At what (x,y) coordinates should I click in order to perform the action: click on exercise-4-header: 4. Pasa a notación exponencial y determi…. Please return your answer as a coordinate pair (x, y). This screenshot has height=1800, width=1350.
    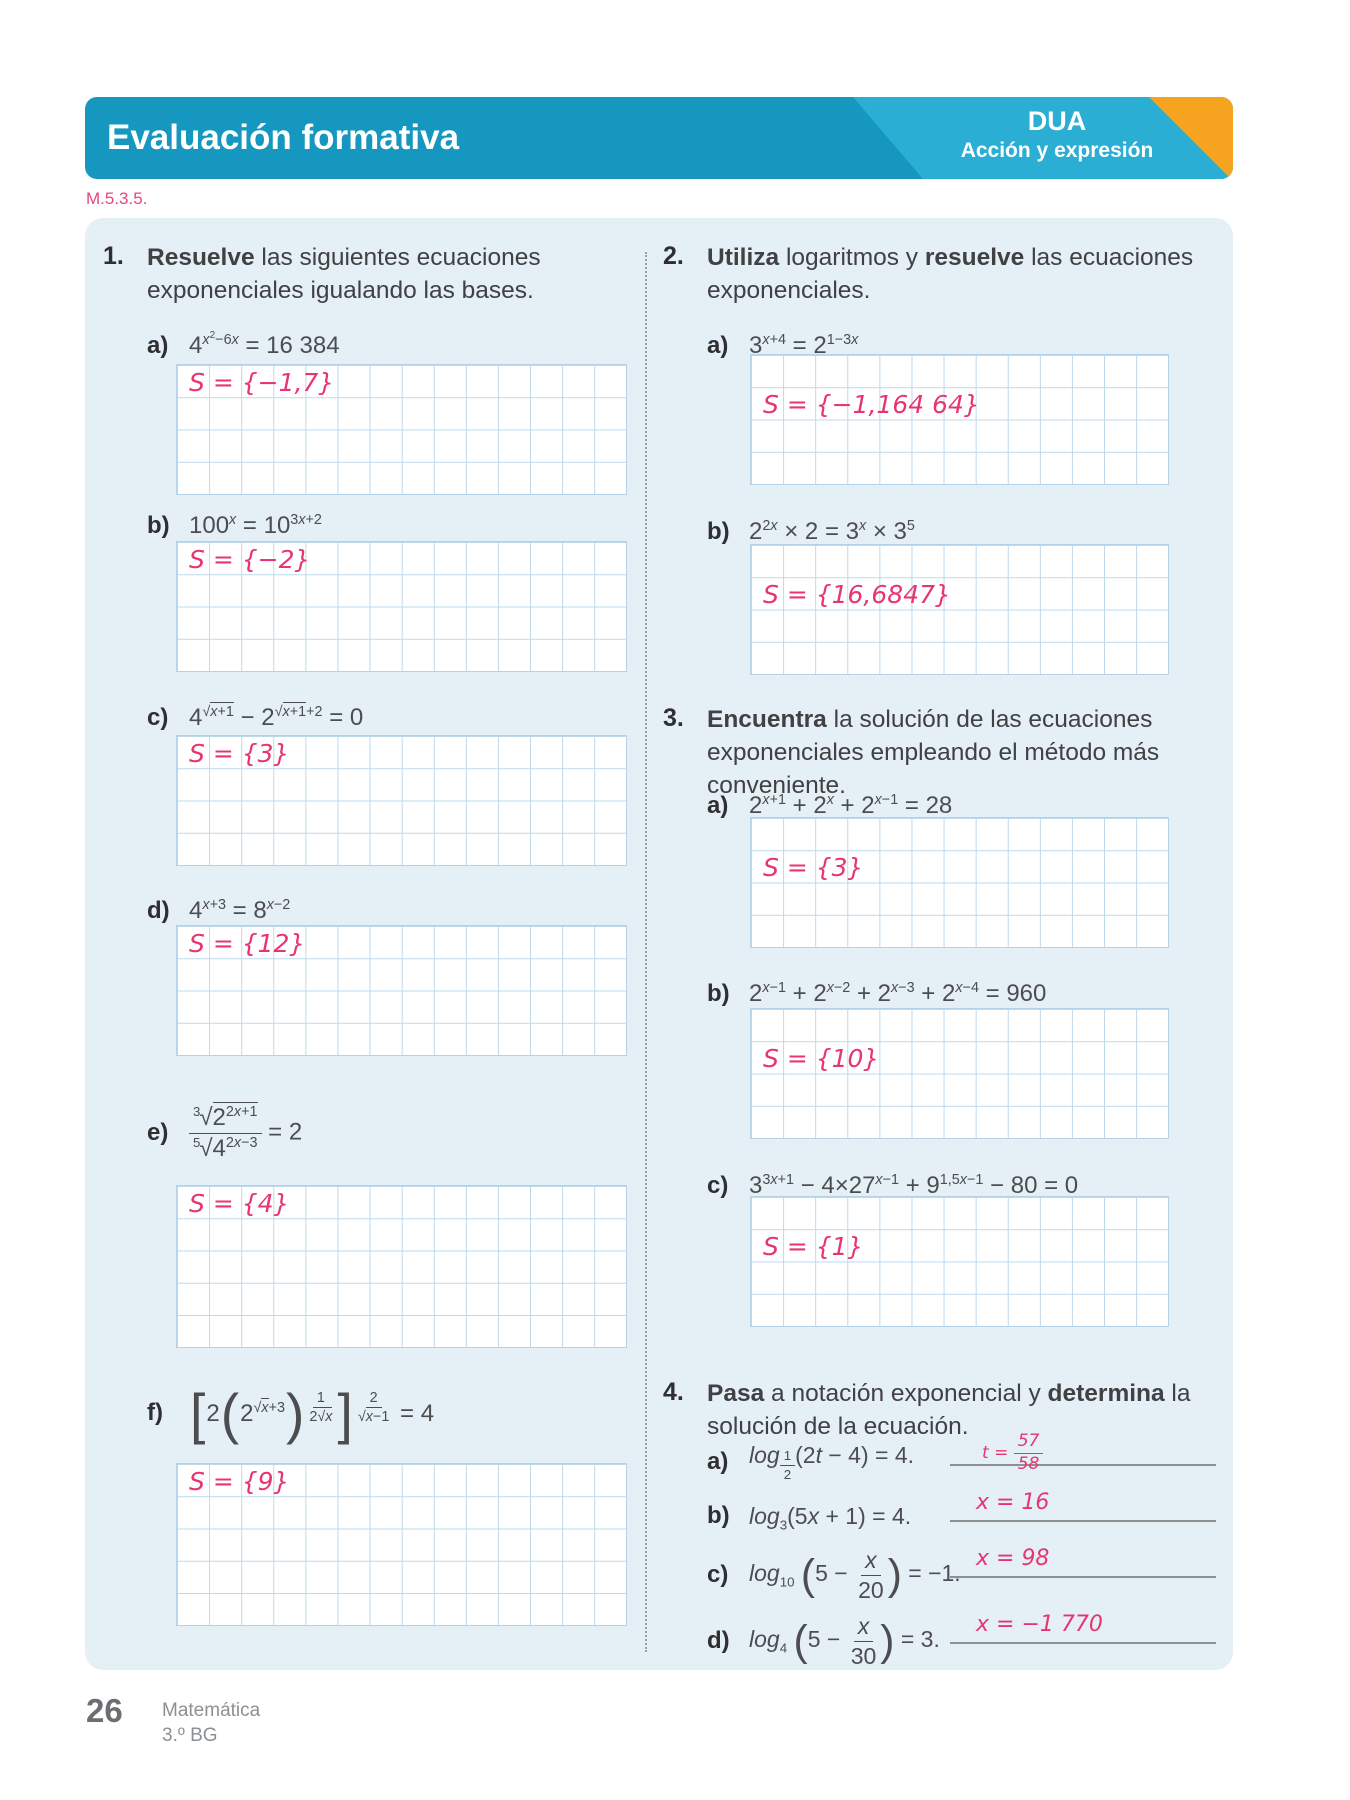
    Looking at the image, I should click on (945, 1411).